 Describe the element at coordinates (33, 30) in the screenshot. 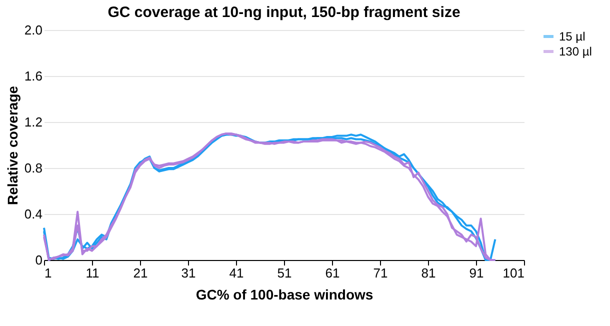

I see `y-tick-label: 2.0` at that location.